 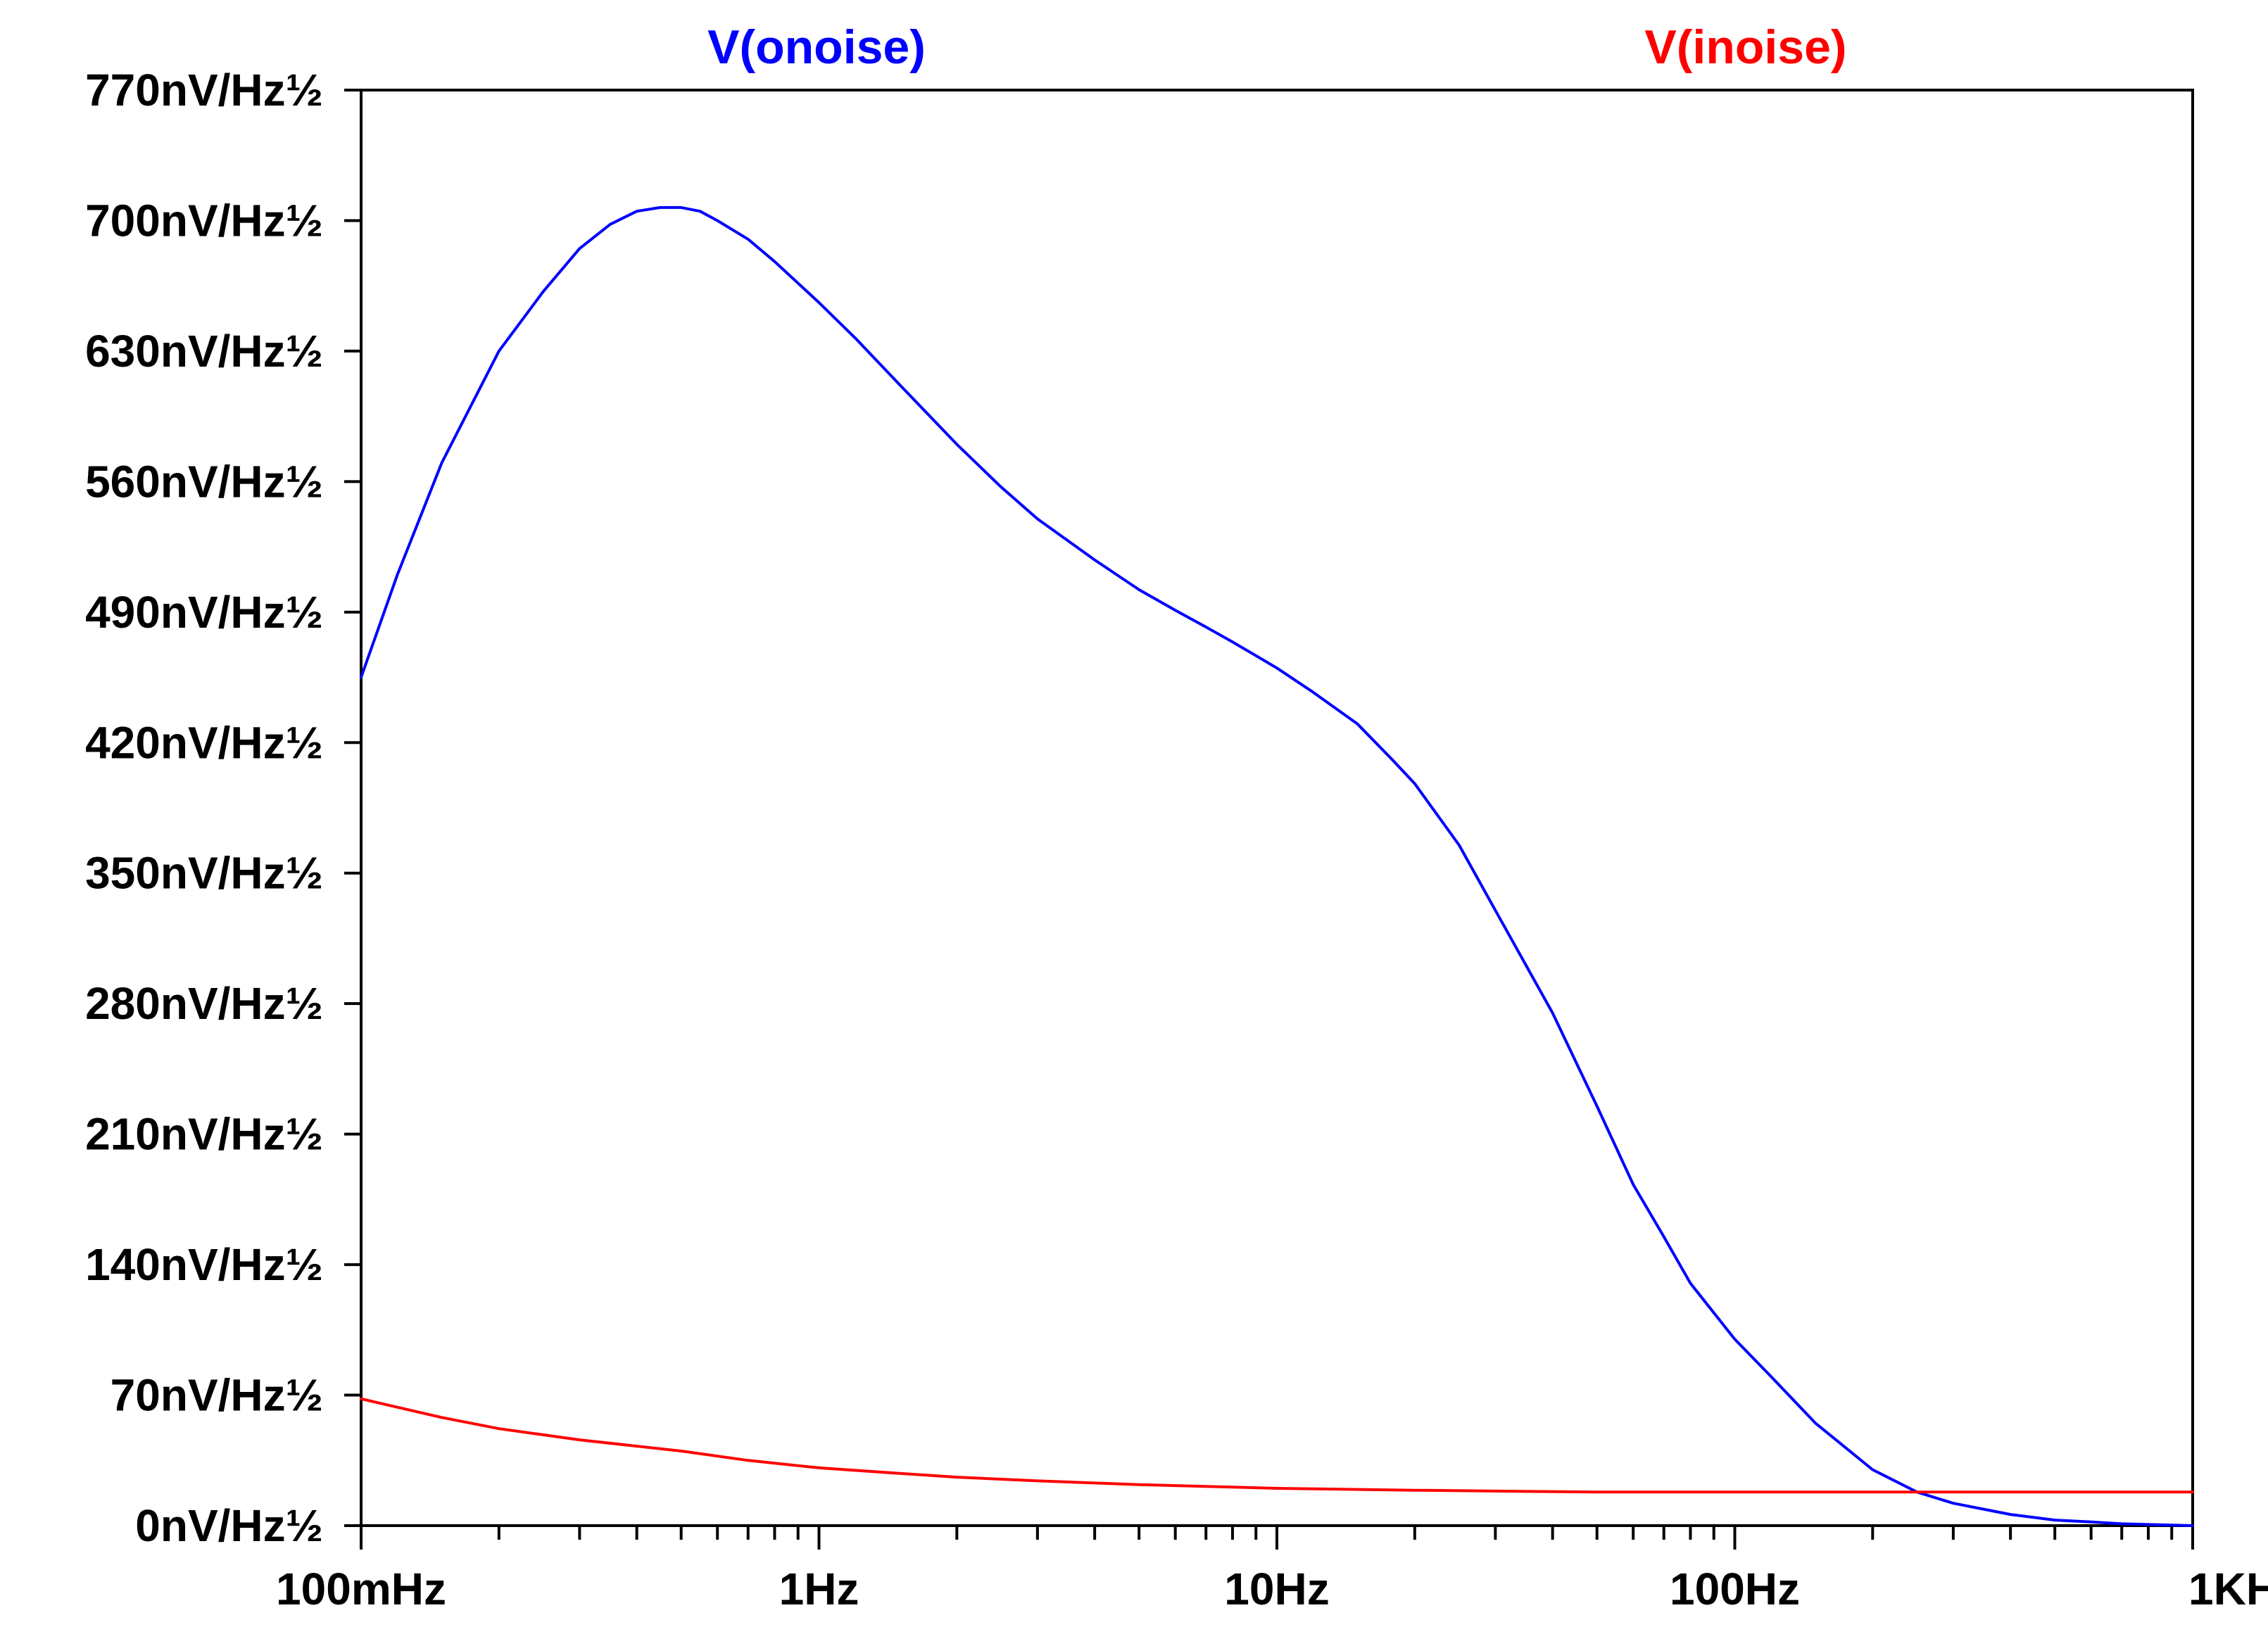 What do you see at coordinates (1745, 47) in the screenshot?
I see `legend-label-inoise: V(inoise)` at bounding box center [1745, 47].